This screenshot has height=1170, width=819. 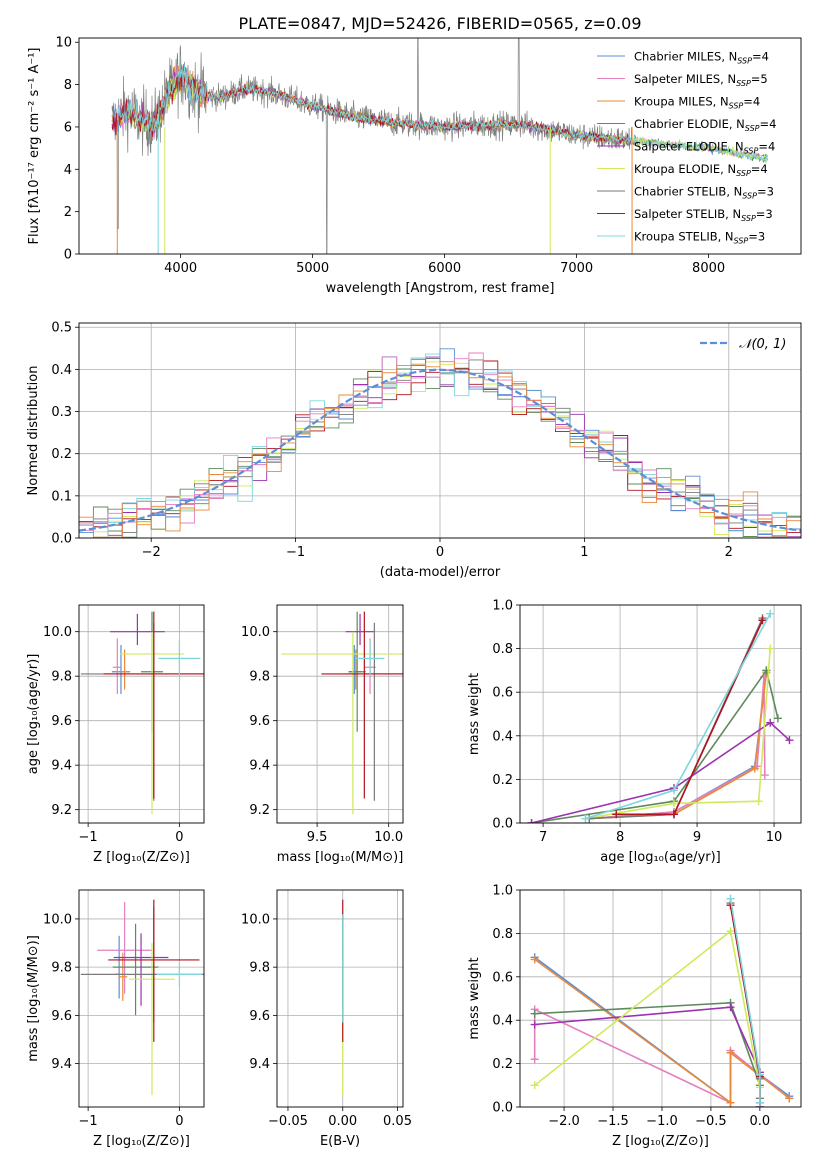 I want to click on legend-entry-kroupa_miles: Kroupa MILES, NSSP=4, so click(x=697, y=103).